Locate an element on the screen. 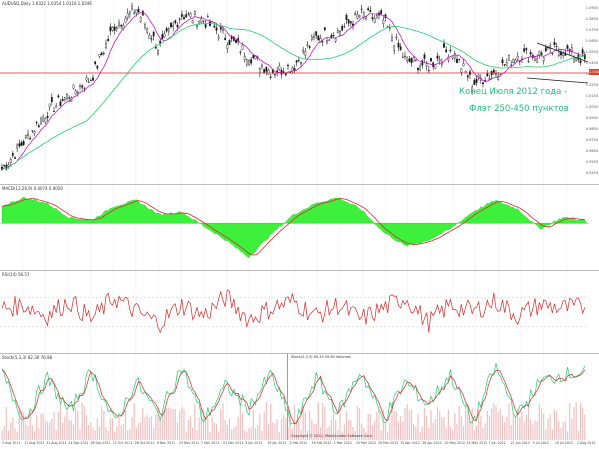 This screenshot has width=599, height=449. price-scale-label: 0.9950 is located at coordinates (591, 118).